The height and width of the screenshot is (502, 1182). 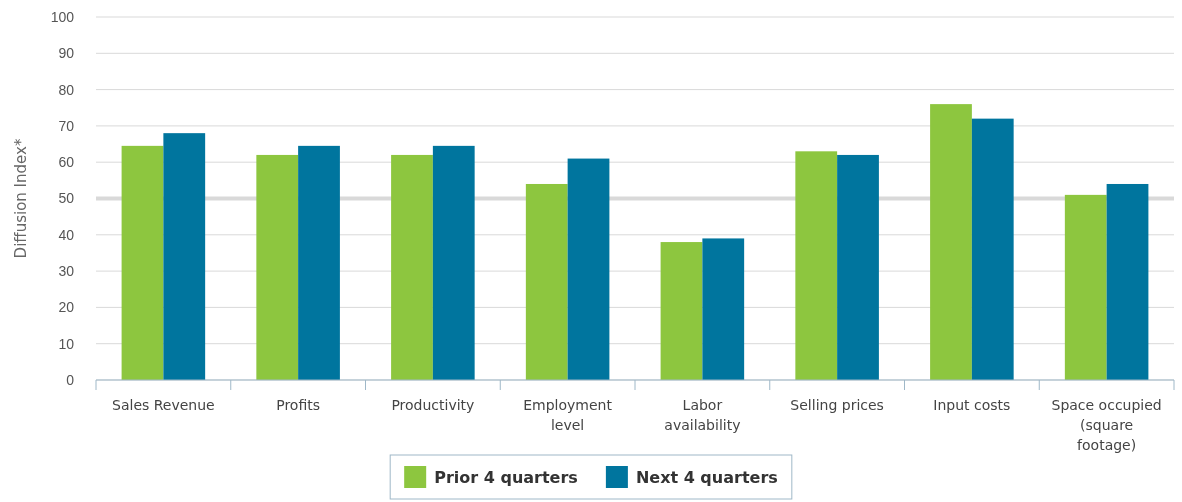 What do you see at coordinates (66, 343) in the screenshot?
I see `y-tick-label: 10` at bounding box center [66, 343].